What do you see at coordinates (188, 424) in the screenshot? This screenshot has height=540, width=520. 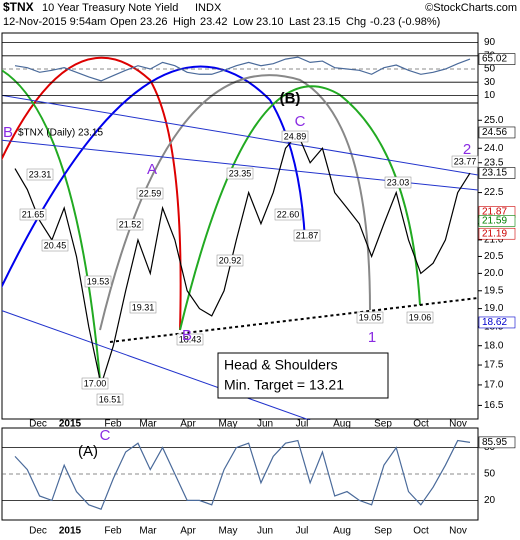 I see `x-tick-label: Apr` at bounding box center [188, 424].